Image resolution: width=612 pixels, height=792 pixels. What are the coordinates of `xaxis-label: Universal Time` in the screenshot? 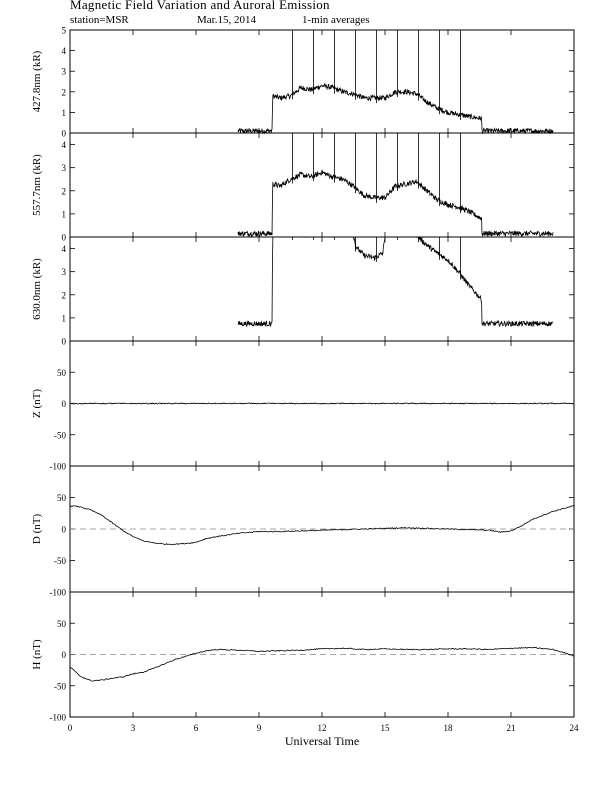 It's located at (322, 741).